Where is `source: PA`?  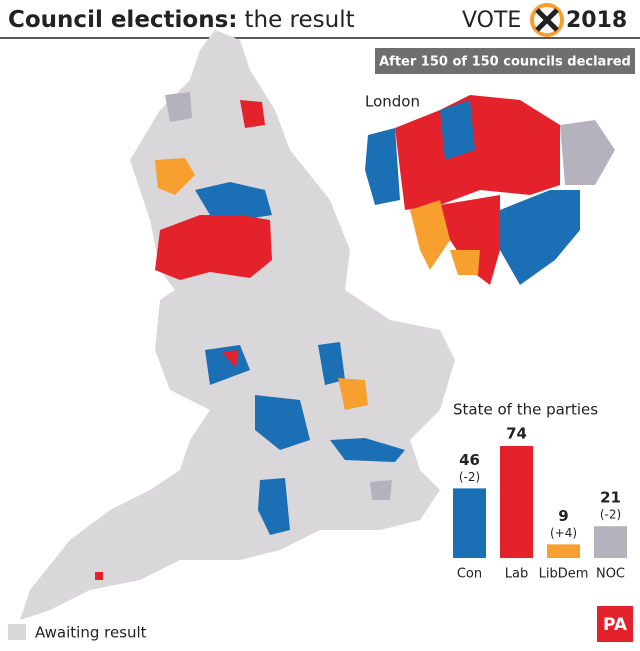
source: PA is located at coordinates (615, 625).